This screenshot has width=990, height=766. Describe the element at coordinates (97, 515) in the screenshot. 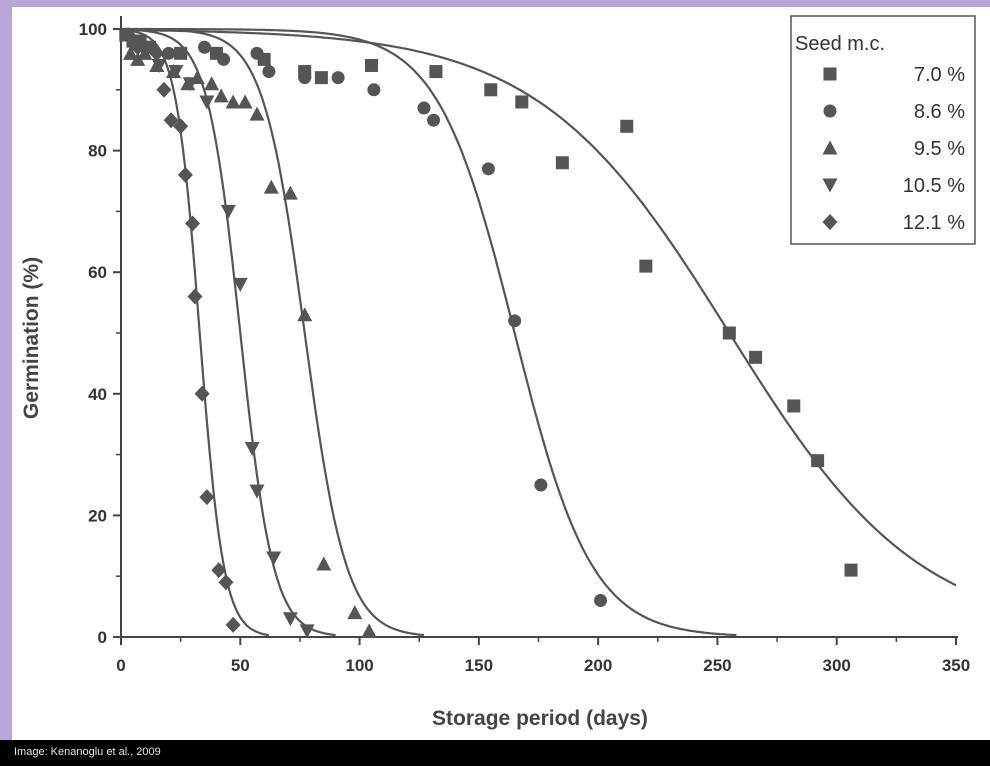

I see `y-tick-label: 20` at that location.